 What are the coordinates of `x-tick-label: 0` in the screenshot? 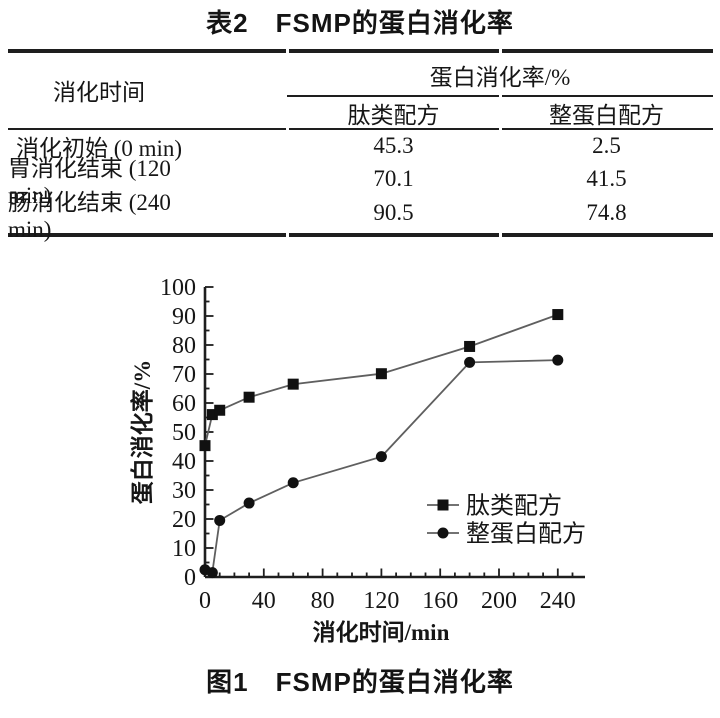 It's located at (205, 601).